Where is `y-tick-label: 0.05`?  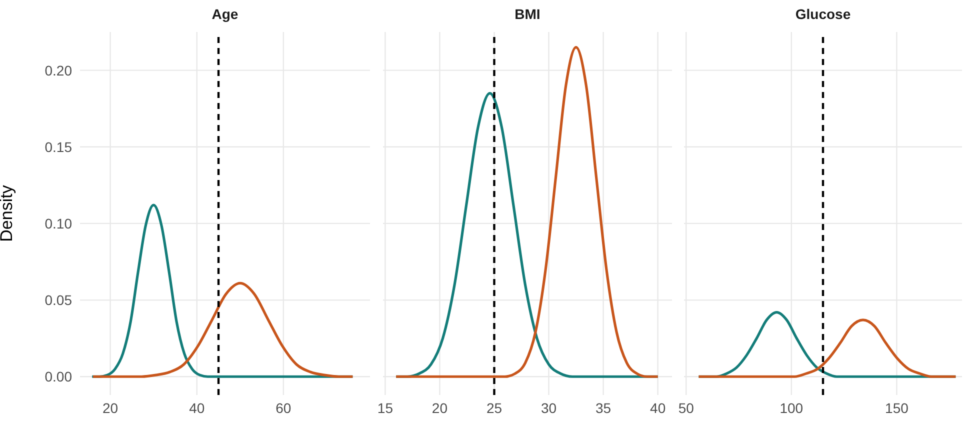
y-tick-label: 0.05 is located at coordinates (58, 300).